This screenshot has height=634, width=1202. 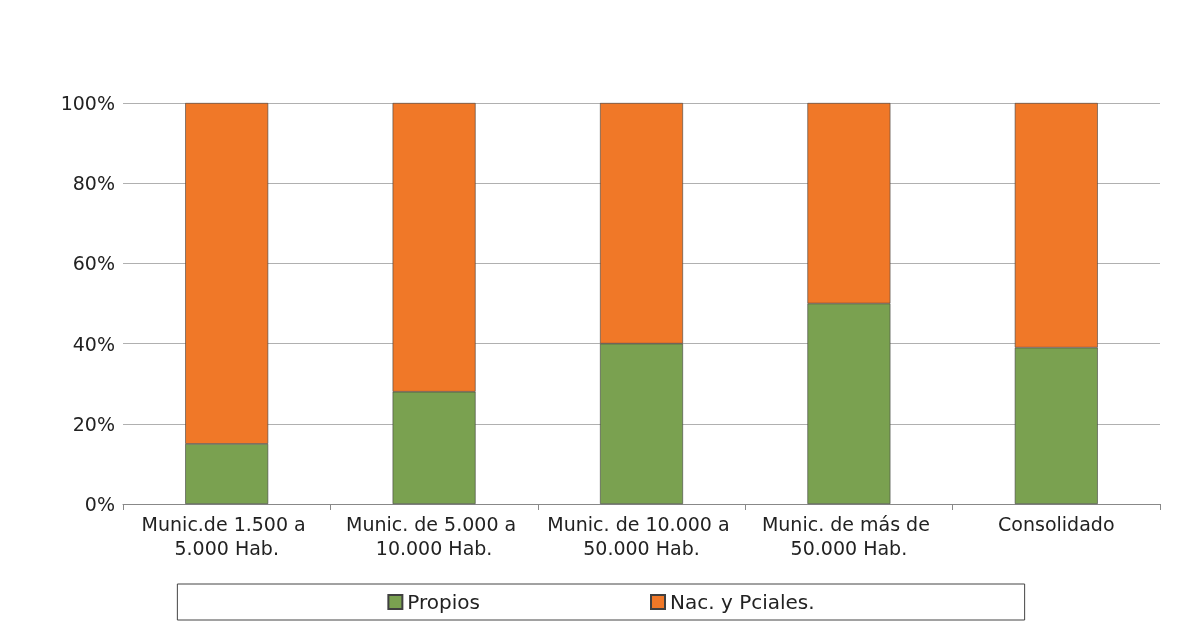 What do you see at coordinates (99, 504) in the screenshot?
I see `y-tick-label: 0%` at bounding box center [99, 504].